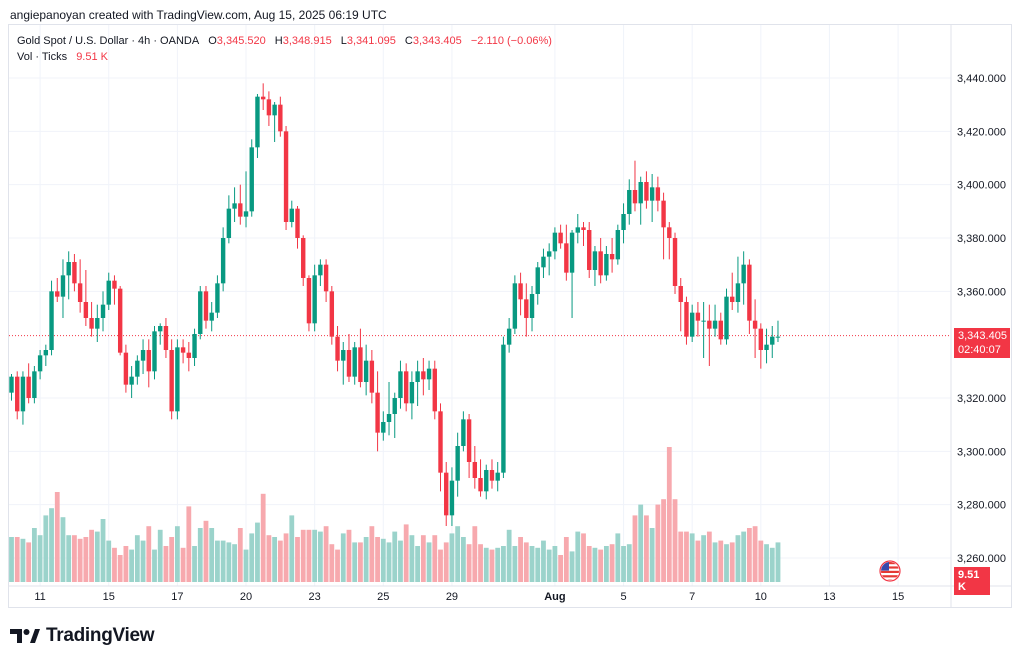 This screenshot has width=1024, height=665. Describe the element at coordinates (452, 597) in the screenshot. I see `time-tick-label: 29` at that location.